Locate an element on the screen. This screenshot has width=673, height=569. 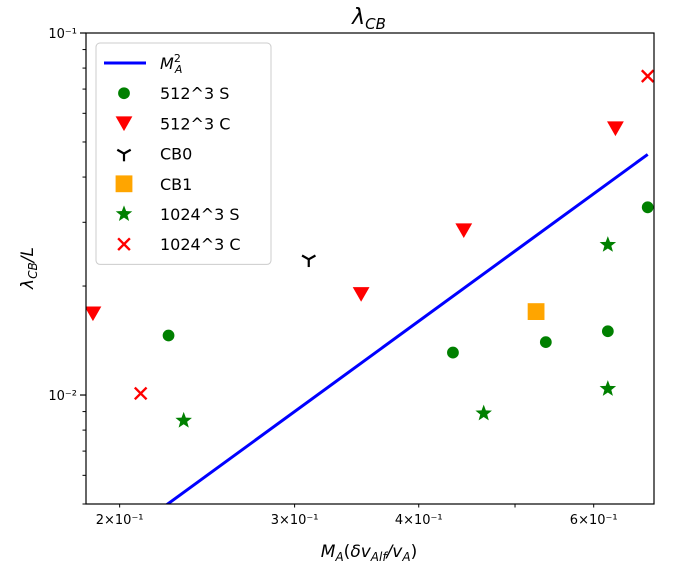
svg-text: 1024^3 S is located at coordinates (200, 214).